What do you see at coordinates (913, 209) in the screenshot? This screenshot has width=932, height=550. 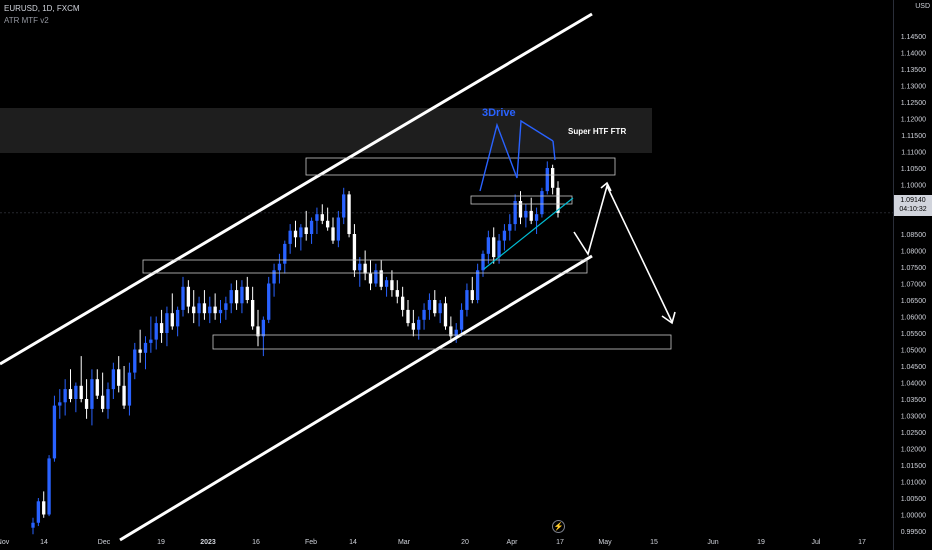 I see `bar-countdown: 04:10:32` at bounding box center [913, 209].